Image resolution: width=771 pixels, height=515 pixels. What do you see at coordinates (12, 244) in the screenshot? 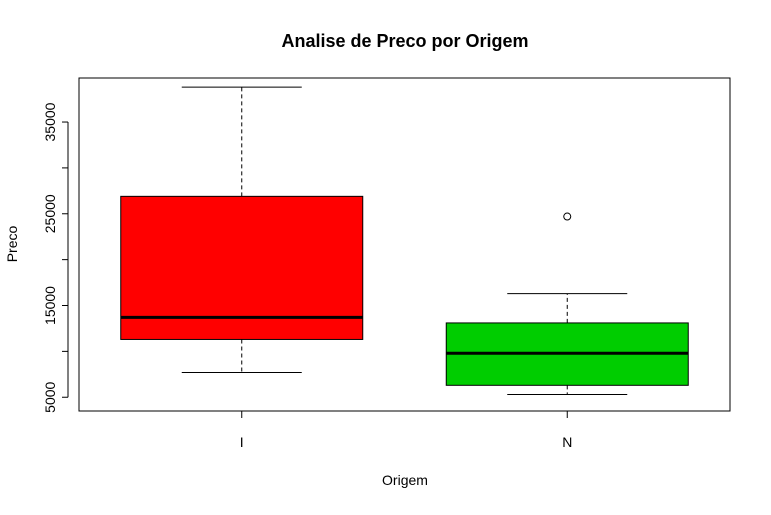
I see `y-axis-label: Preco` at bounding box center [12, 244].